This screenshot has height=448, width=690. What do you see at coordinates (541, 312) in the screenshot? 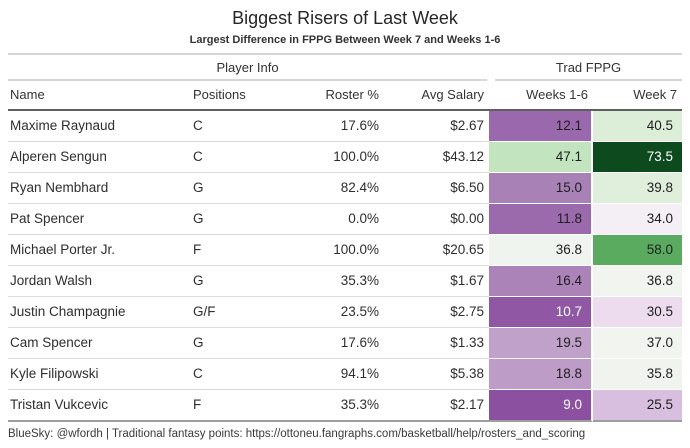
I see `weeks-1-6-cell: 10.7` at bounding box center [541, 312].